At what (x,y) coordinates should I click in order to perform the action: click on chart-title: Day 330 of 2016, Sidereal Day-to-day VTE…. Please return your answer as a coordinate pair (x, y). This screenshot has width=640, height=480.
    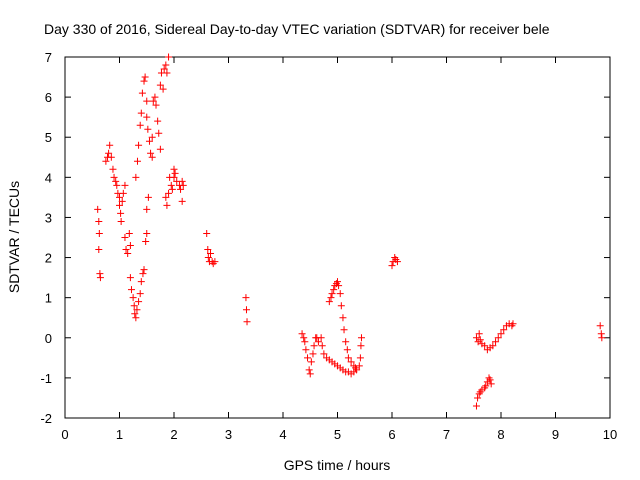
    Looking at the image, I should click on (297, 29).